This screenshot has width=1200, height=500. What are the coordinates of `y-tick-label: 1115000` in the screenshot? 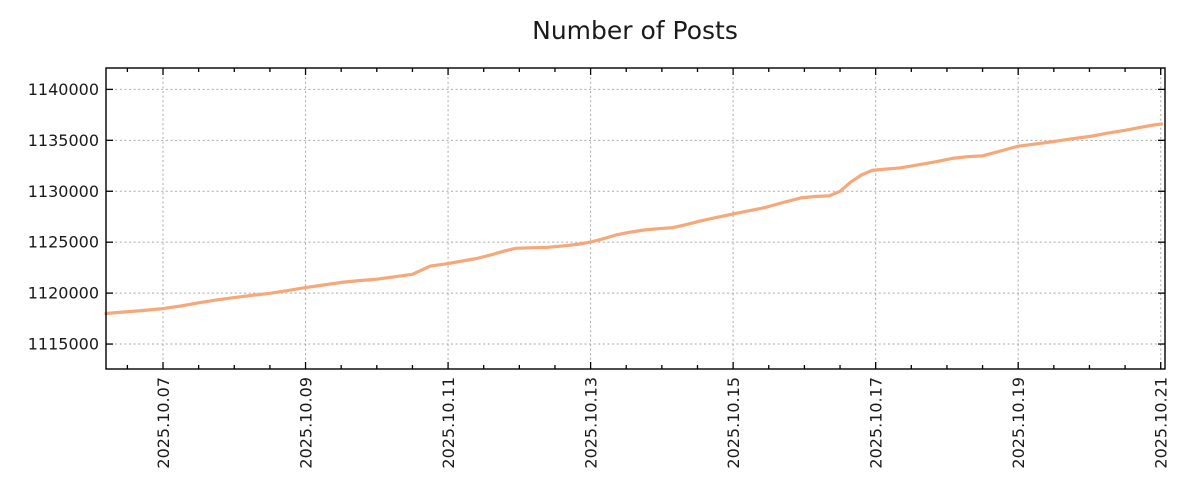 It's located at (63, 344).